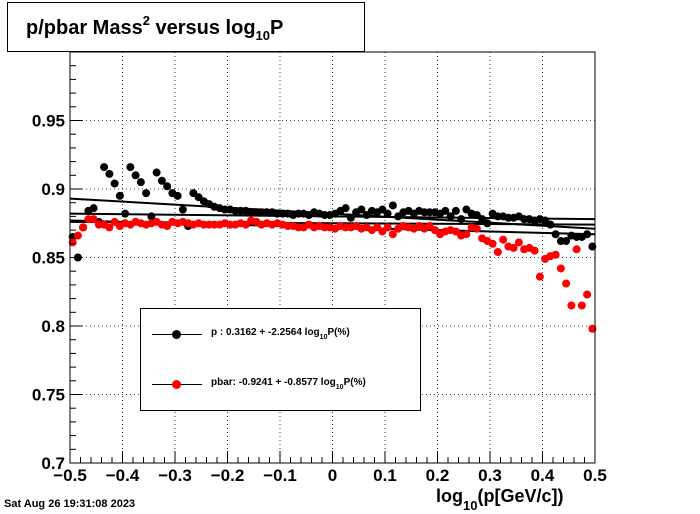 The height and width of the screenshot is (514, 700). What do you see at coordinates (176, 384) in the screenshot?
I see `legend-marker-pbar` at bounding box center [176, 384].